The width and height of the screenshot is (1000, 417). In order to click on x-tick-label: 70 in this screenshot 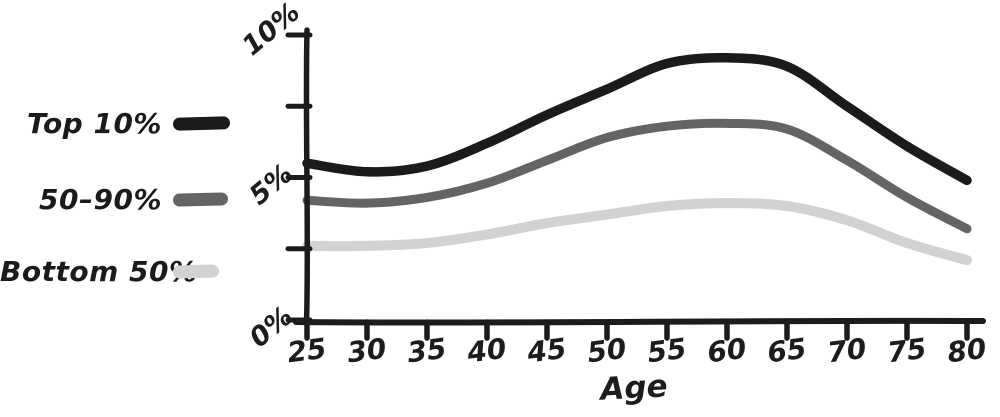, I will do `click(846, 351)`.